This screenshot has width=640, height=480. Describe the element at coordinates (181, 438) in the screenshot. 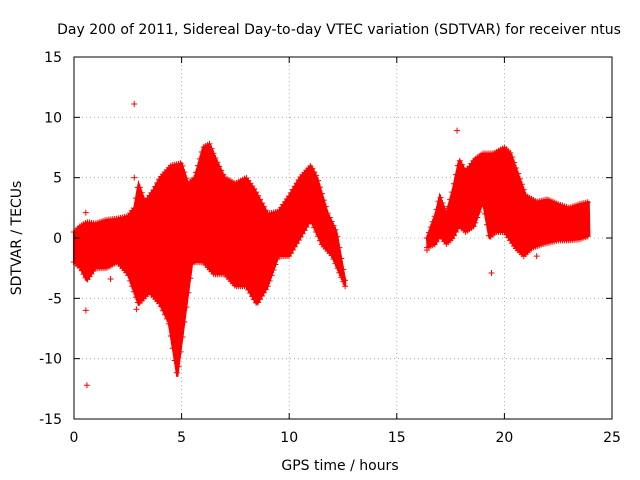

I see `x-tick-label: 5` at that location.